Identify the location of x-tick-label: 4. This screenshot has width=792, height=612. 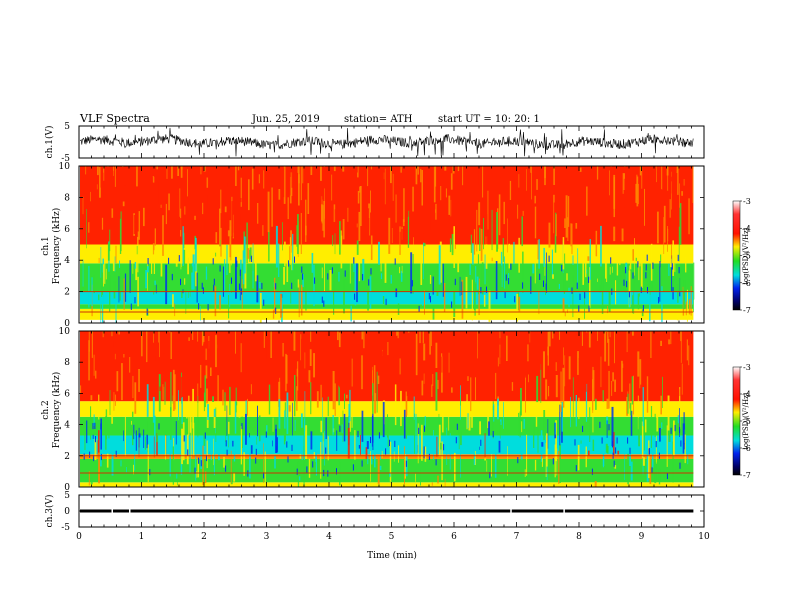
(329, 537).